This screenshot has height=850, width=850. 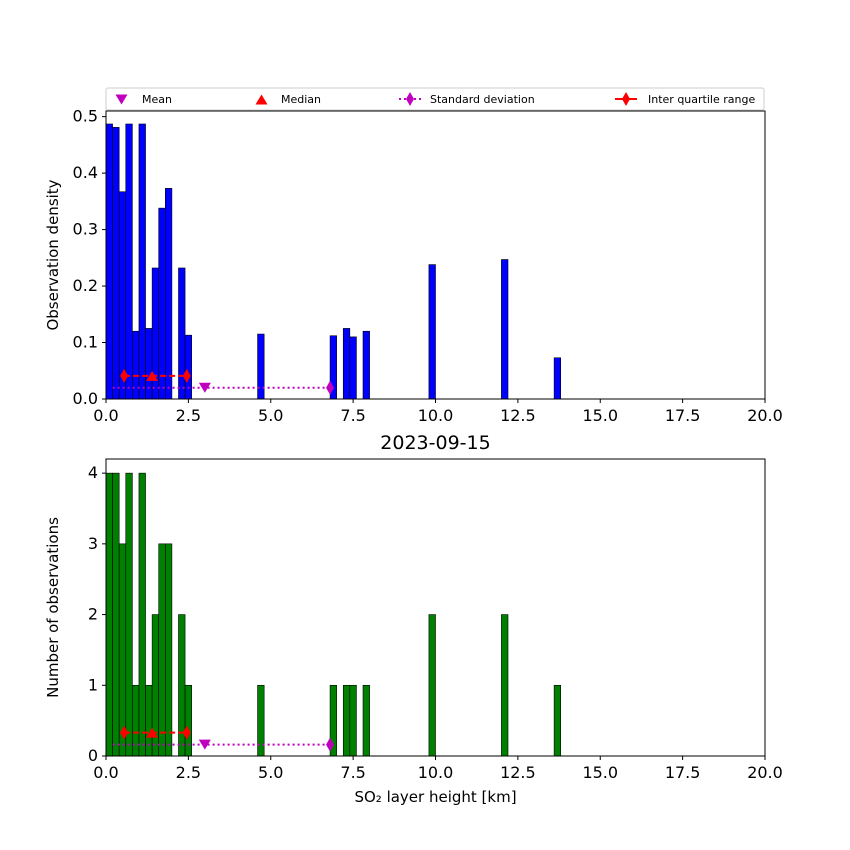 I want to click on legend-frame, so click(x=435, y=99).